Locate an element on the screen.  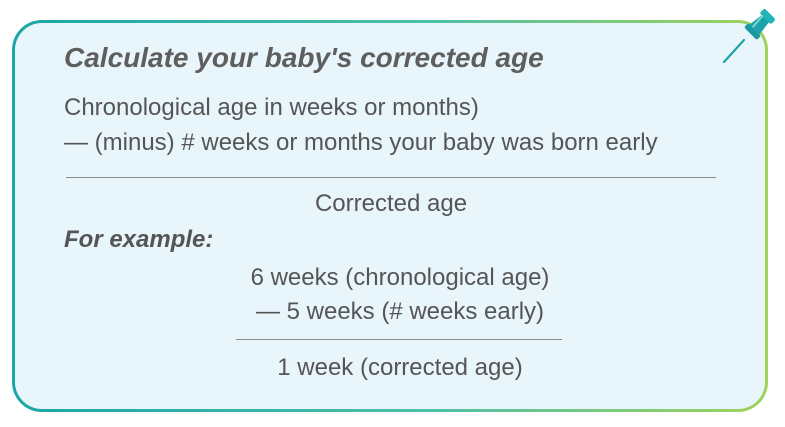
example-divider is located at coordinates (399, 339).